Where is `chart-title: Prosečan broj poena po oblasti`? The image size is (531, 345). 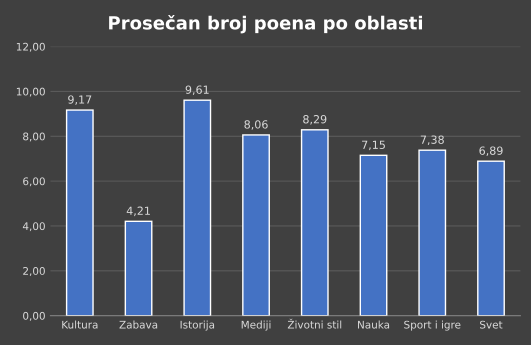 chart-title: Prosečan broj poena po oblasti is located at coordinates (265, 24).